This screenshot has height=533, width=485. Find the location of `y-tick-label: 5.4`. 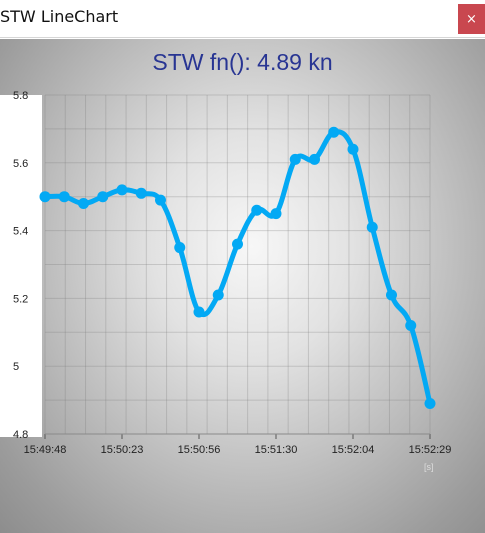

y-tick-label: 5.4 is located at coordinates (20, 232).